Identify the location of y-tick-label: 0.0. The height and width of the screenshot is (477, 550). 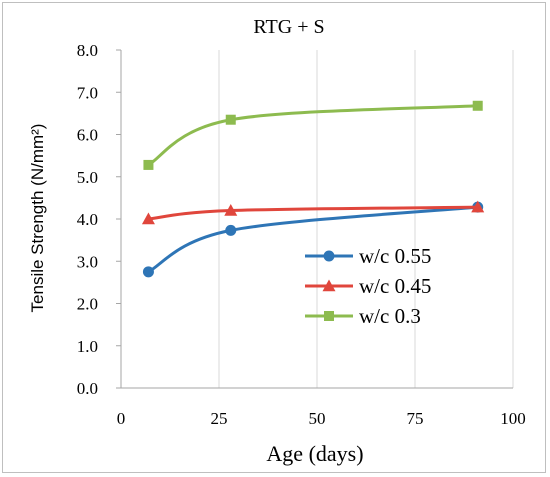
(87, 388).